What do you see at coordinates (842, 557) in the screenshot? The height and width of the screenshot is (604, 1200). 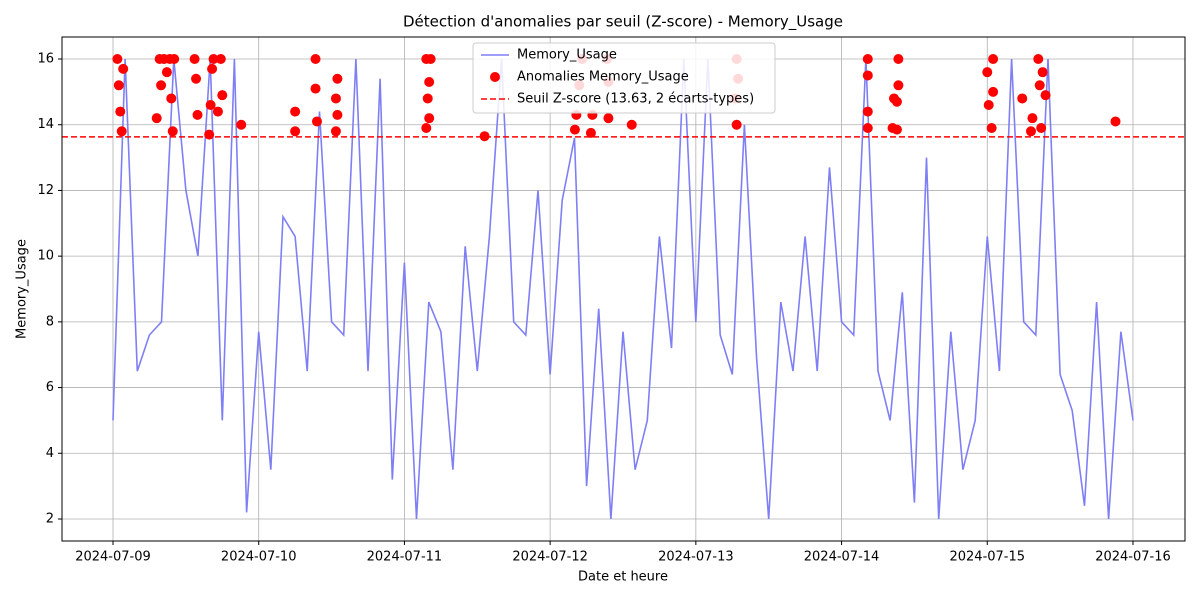 I see `x-tick-label: 2024-07-14` at bounding box center [842, 557].